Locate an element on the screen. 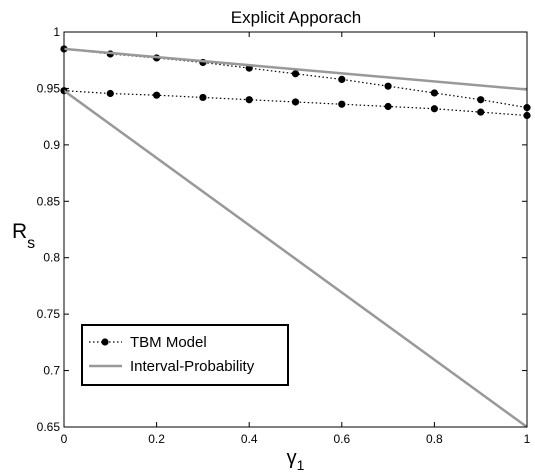 This screenshot has height=472, width=535. y-axis-label: Rs is located at coordinates (23, 236).